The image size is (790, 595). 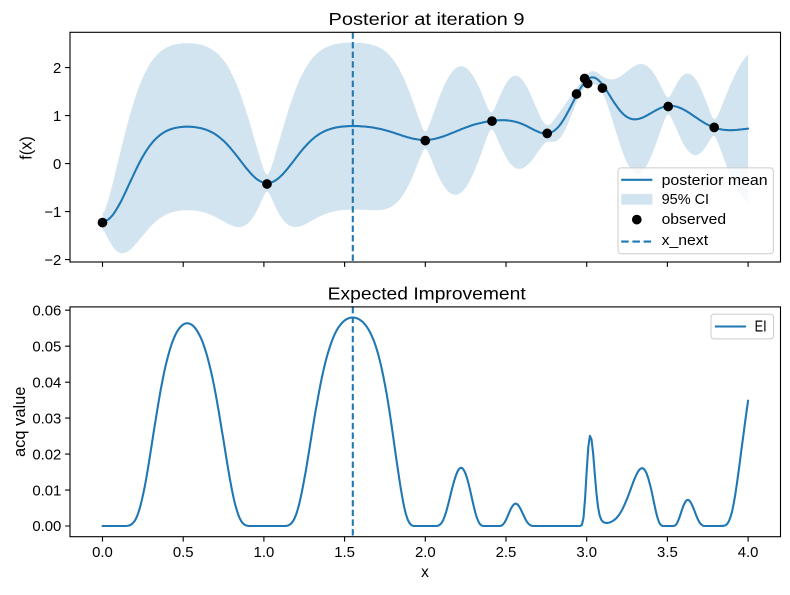 What do you see at coordinates (57, 69) in the screenshot?
I see `svg-text: 2` at bounding box center [57, 69].